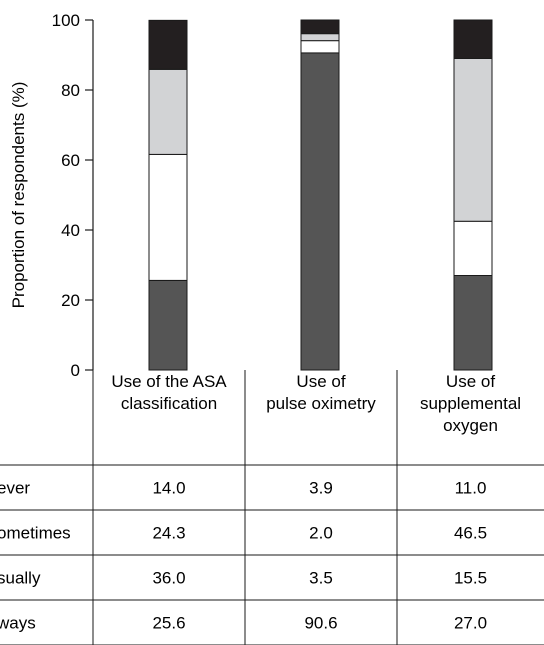  I want to click on table-row-label: ways, so click(18, 623).